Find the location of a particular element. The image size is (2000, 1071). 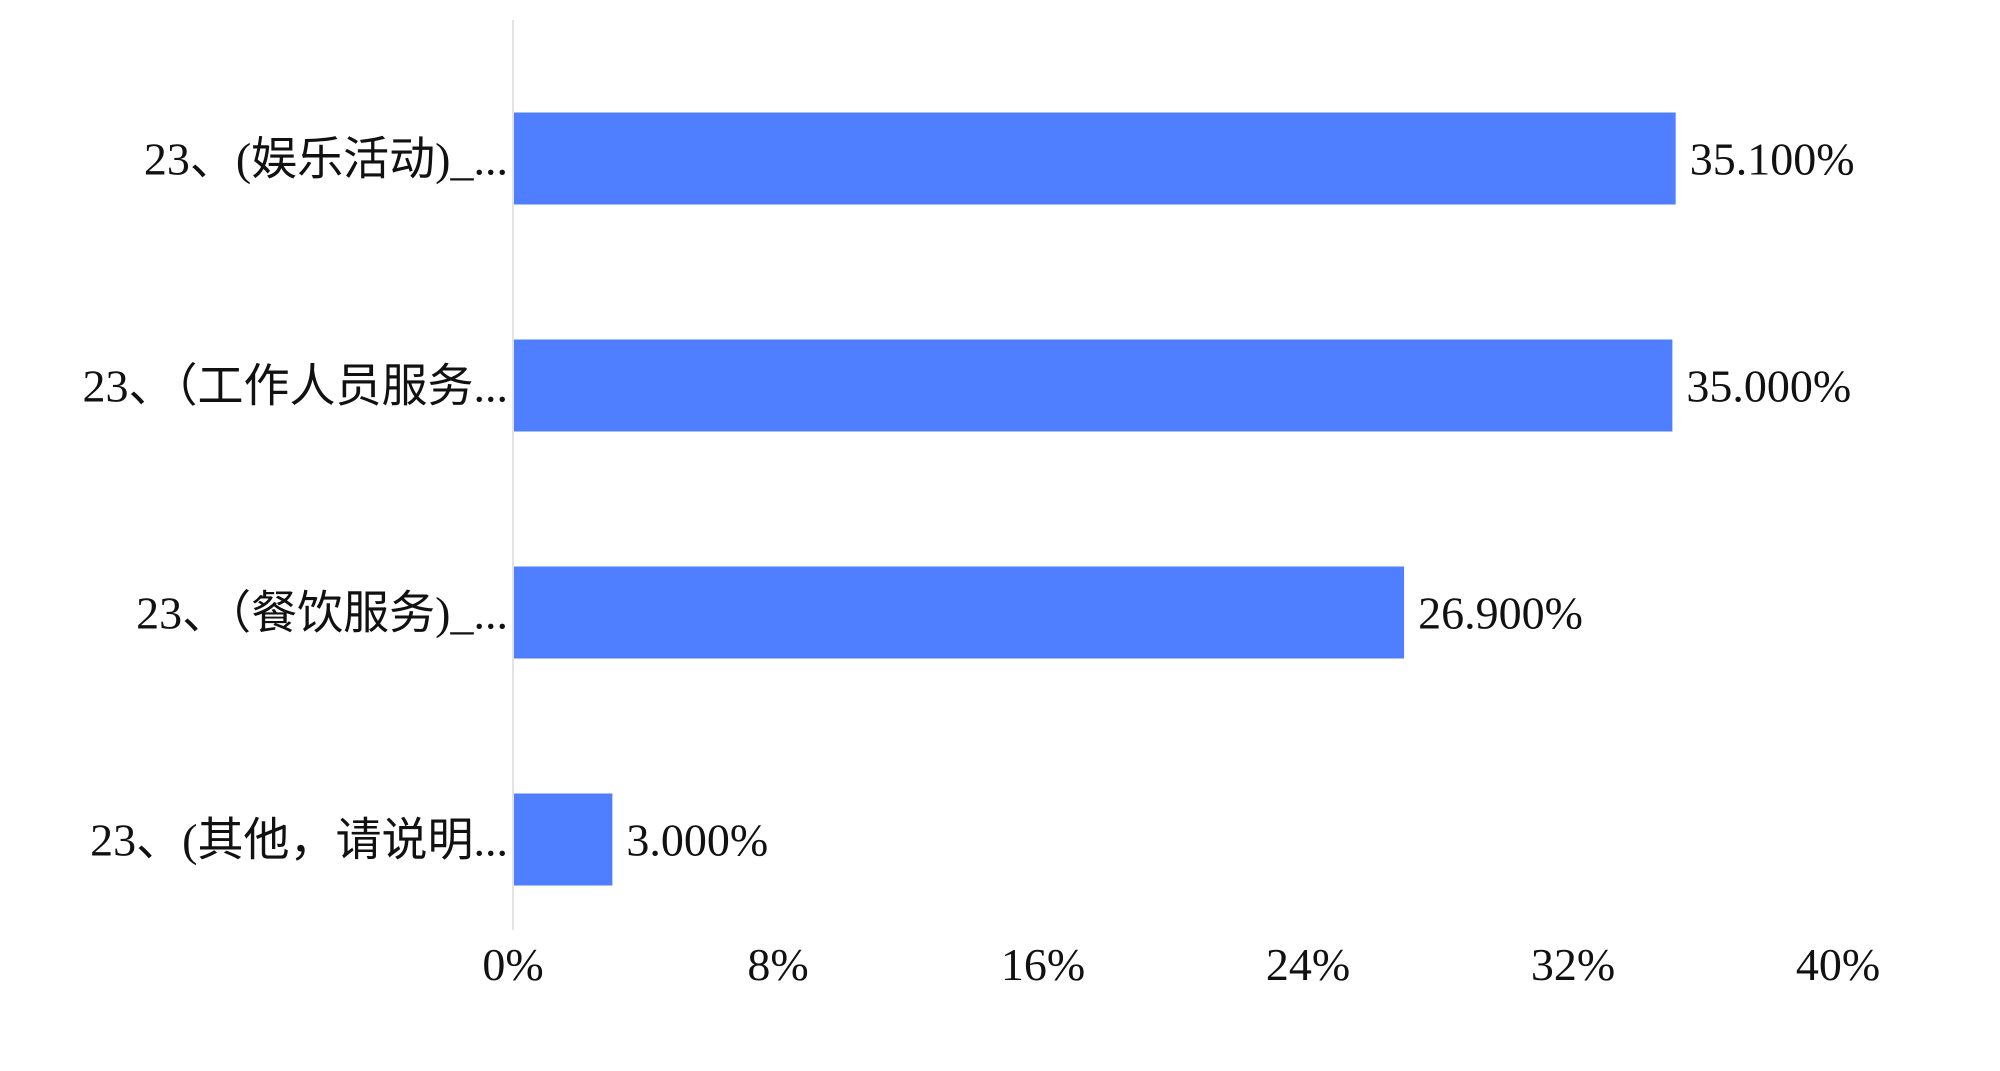

x-tick-label: 16% is located at coordinates (1043, 964).